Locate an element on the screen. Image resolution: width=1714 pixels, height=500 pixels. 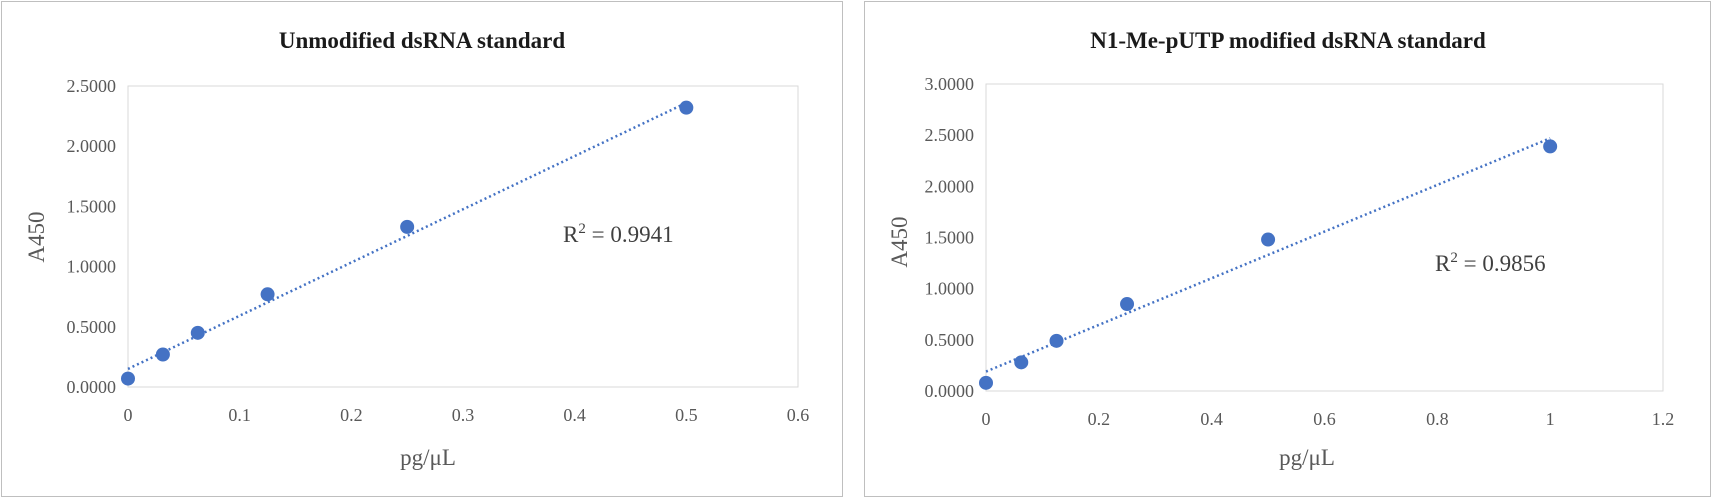
x-tick-label: 0.1 is located at coordinates (239, 415).